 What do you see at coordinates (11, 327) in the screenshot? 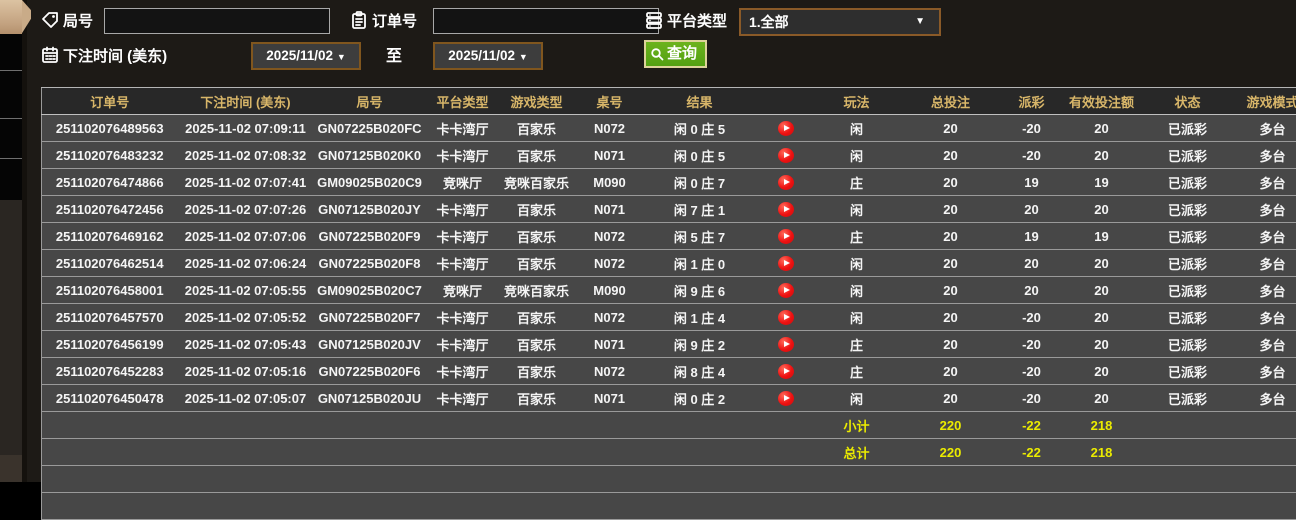
I see `strip-lower` at bounding box center [11, 327].